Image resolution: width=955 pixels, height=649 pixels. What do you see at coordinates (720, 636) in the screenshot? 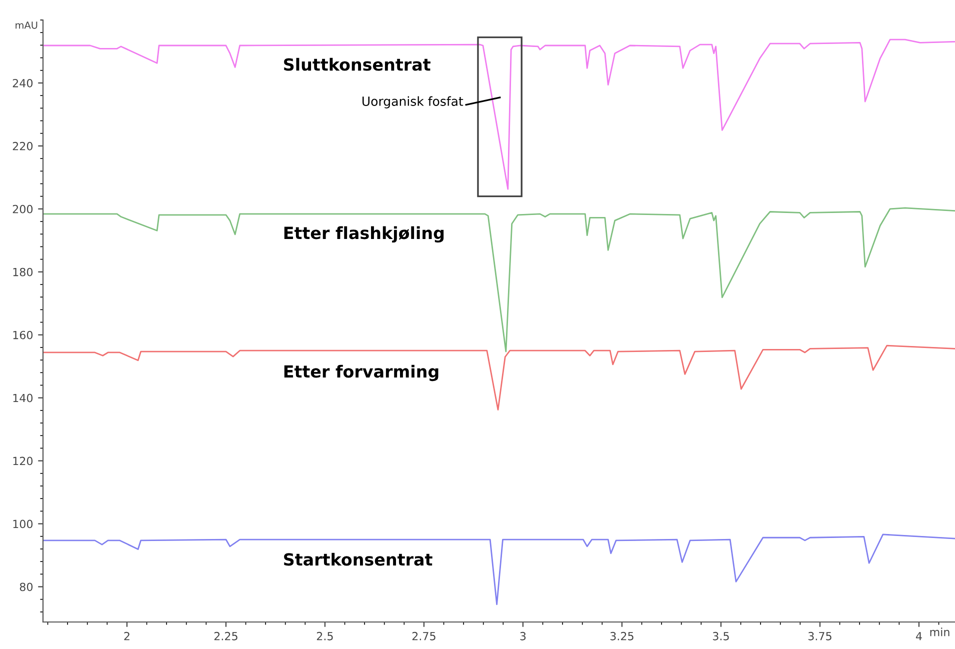
I see `x-tick-label: 3.5` at bounding box center [720, 636].